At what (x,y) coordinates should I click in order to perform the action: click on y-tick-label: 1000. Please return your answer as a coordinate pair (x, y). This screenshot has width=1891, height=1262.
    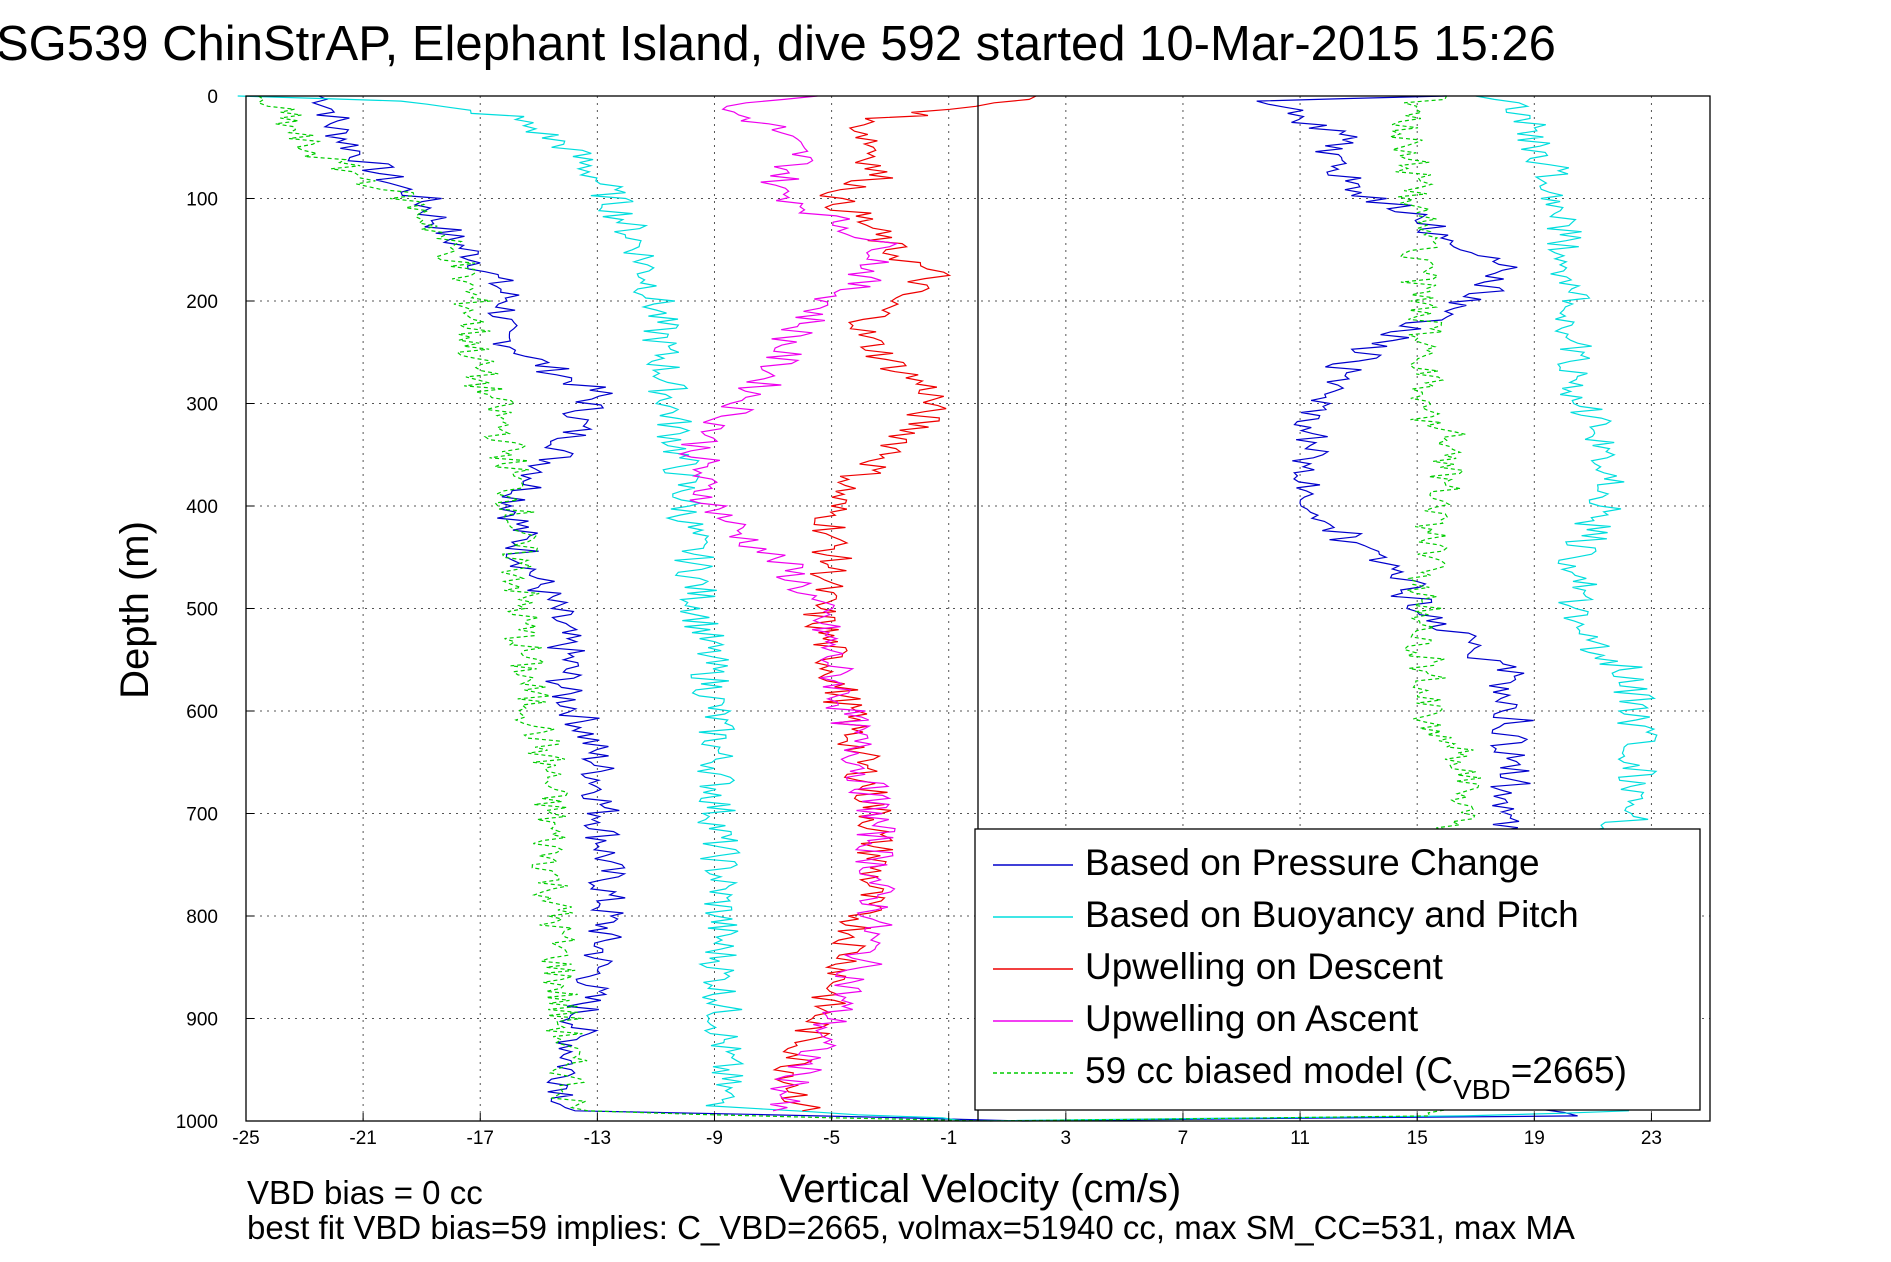
    Looking at the image, I should click on (197, 1122).